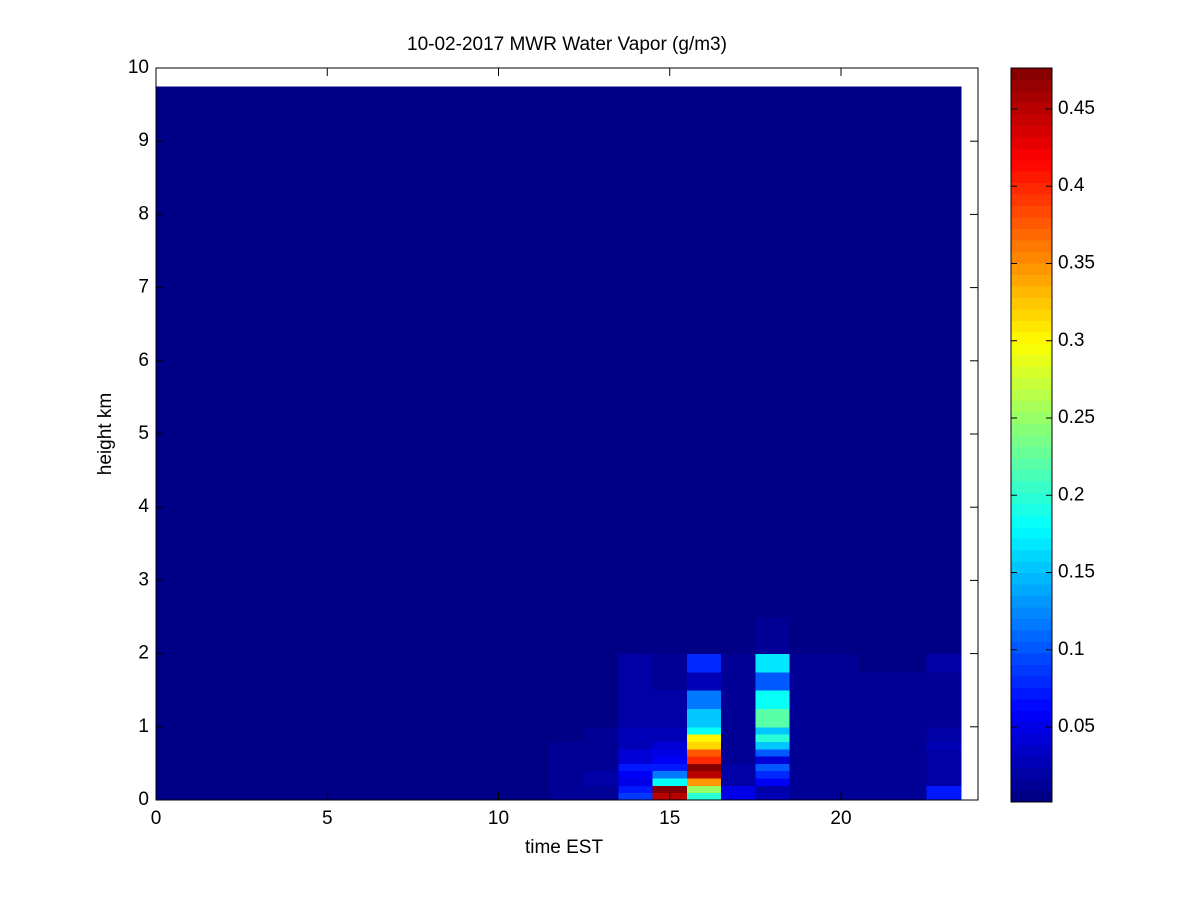 The width and height of the screenshot is (1200, 900). I want to click on y-tick-label: 4, so click(143, 506).